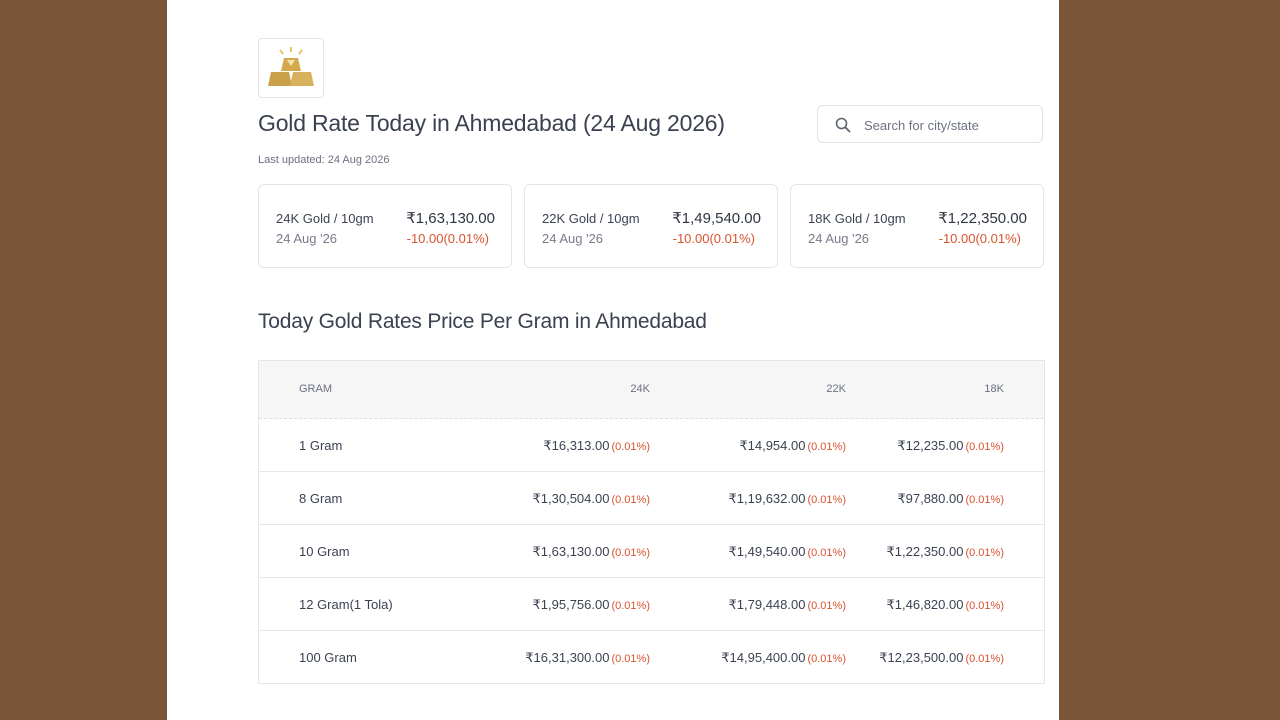 The width and height of the screenshot is (1280, 720). I want to click on card-price: ₹1,63,130.00, so click(450, 218).